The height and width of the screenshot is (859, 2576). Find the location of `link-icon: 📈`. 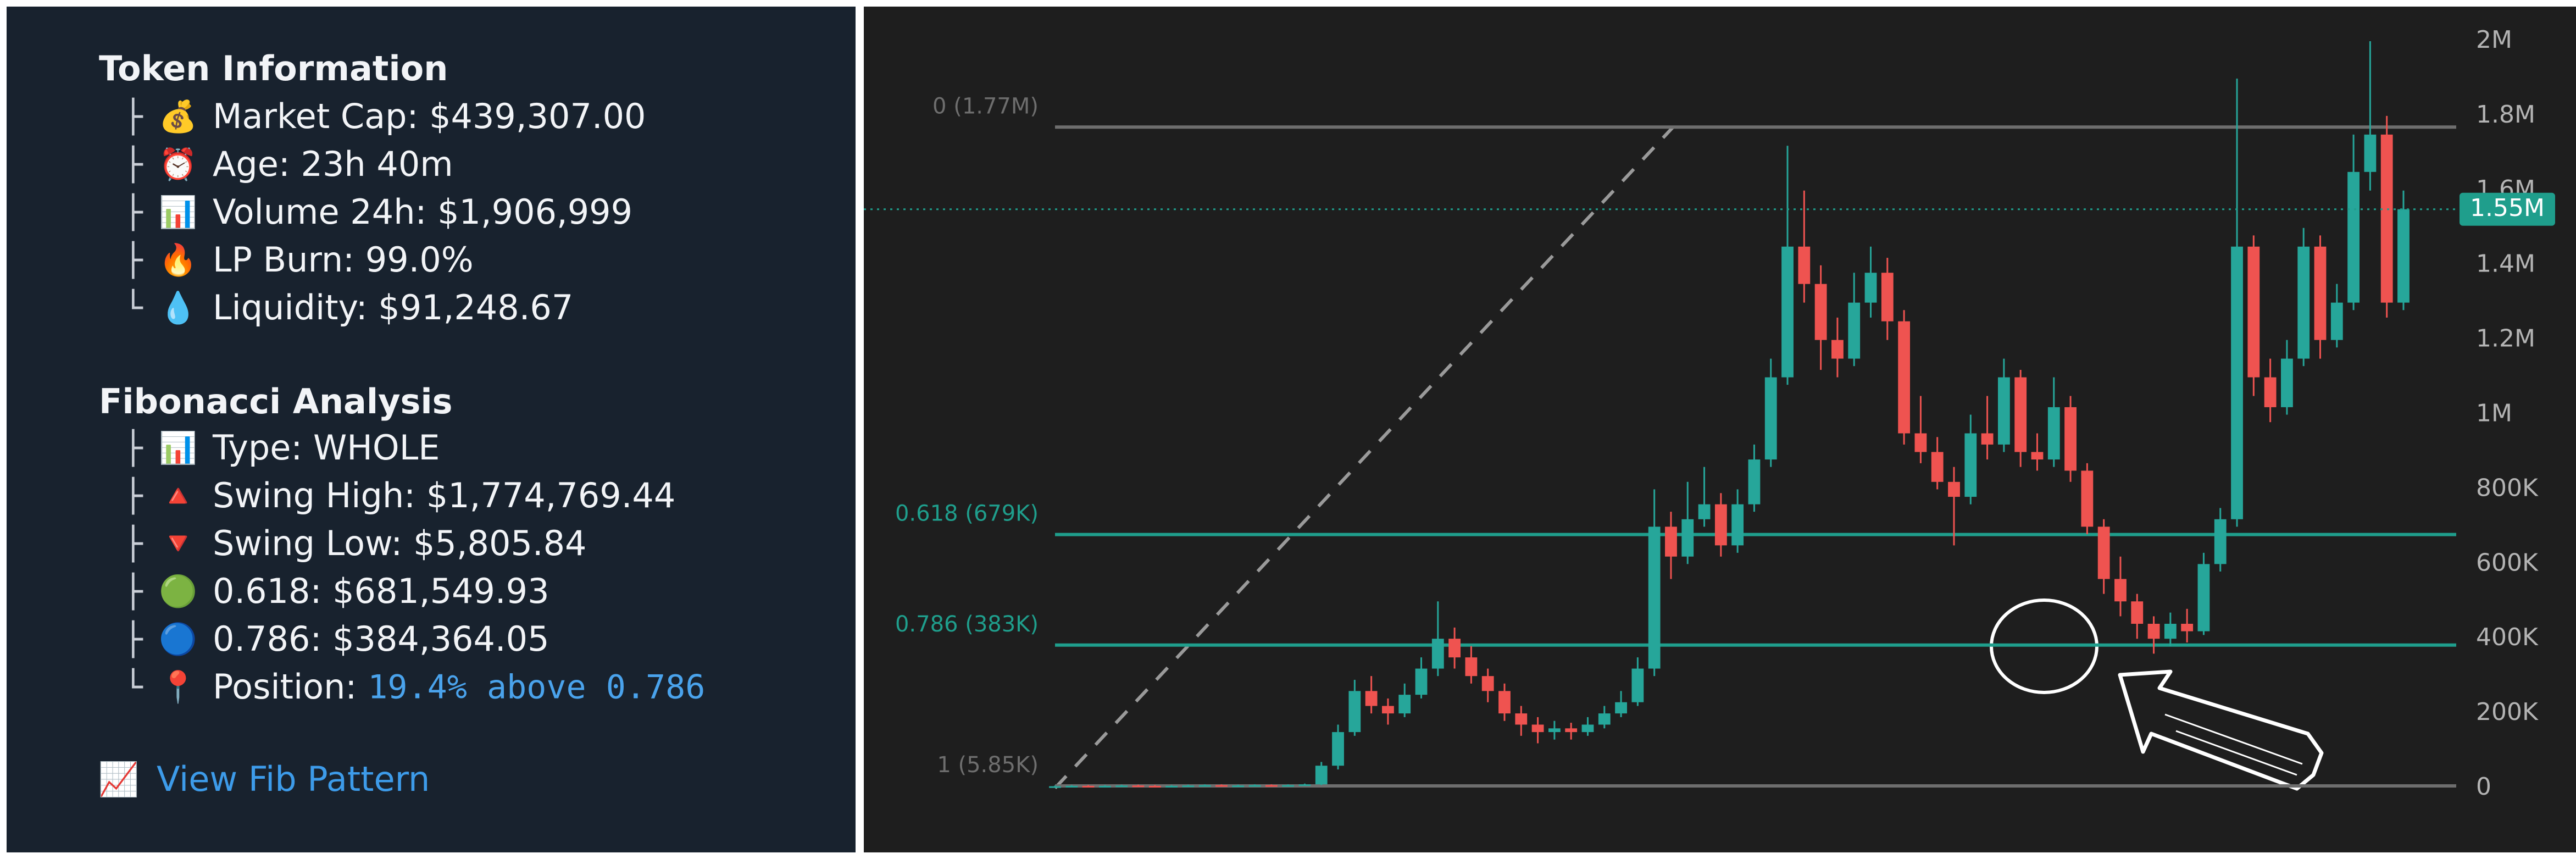

link-icon: 📈 is located at coordinates (119, 780).